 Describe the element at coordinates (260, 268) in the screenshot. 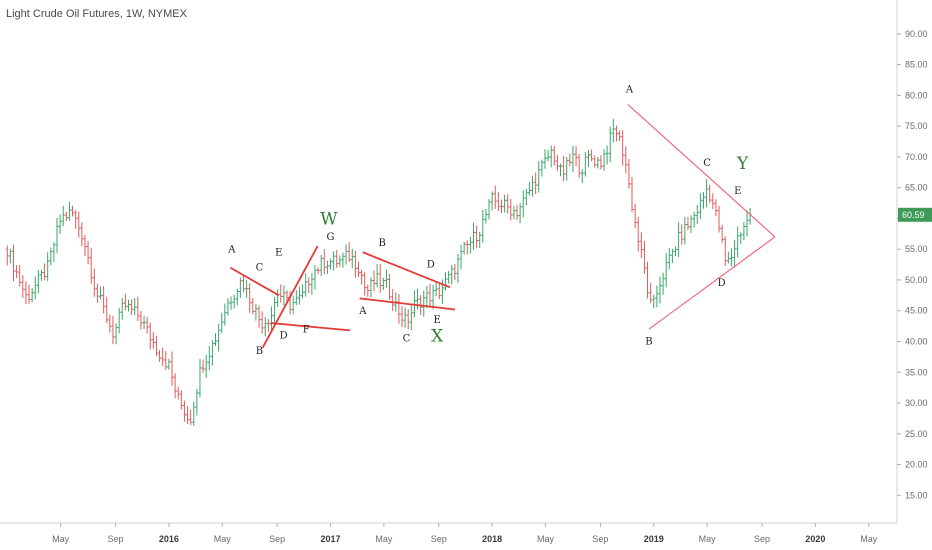

I see `wave-label: C` at that location.